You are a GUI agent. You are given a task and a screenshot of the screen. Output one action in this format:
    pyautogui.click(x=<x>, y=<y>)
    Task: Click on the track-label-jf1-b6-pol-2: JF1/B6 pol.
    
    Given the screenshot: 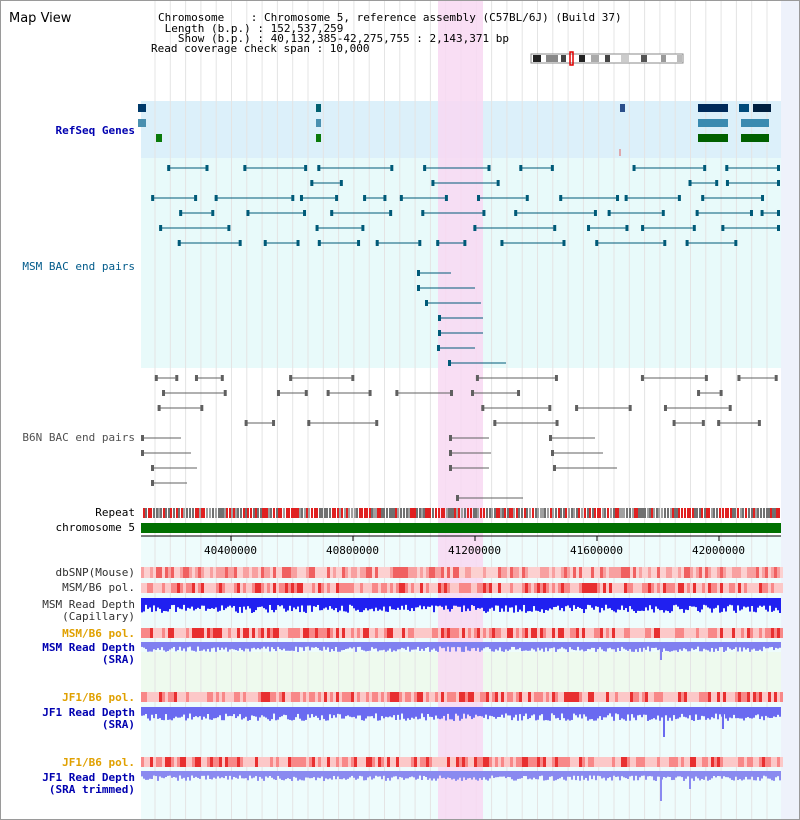 What is the action you would take?
    pyautogui.click(x=98, y=762)
    